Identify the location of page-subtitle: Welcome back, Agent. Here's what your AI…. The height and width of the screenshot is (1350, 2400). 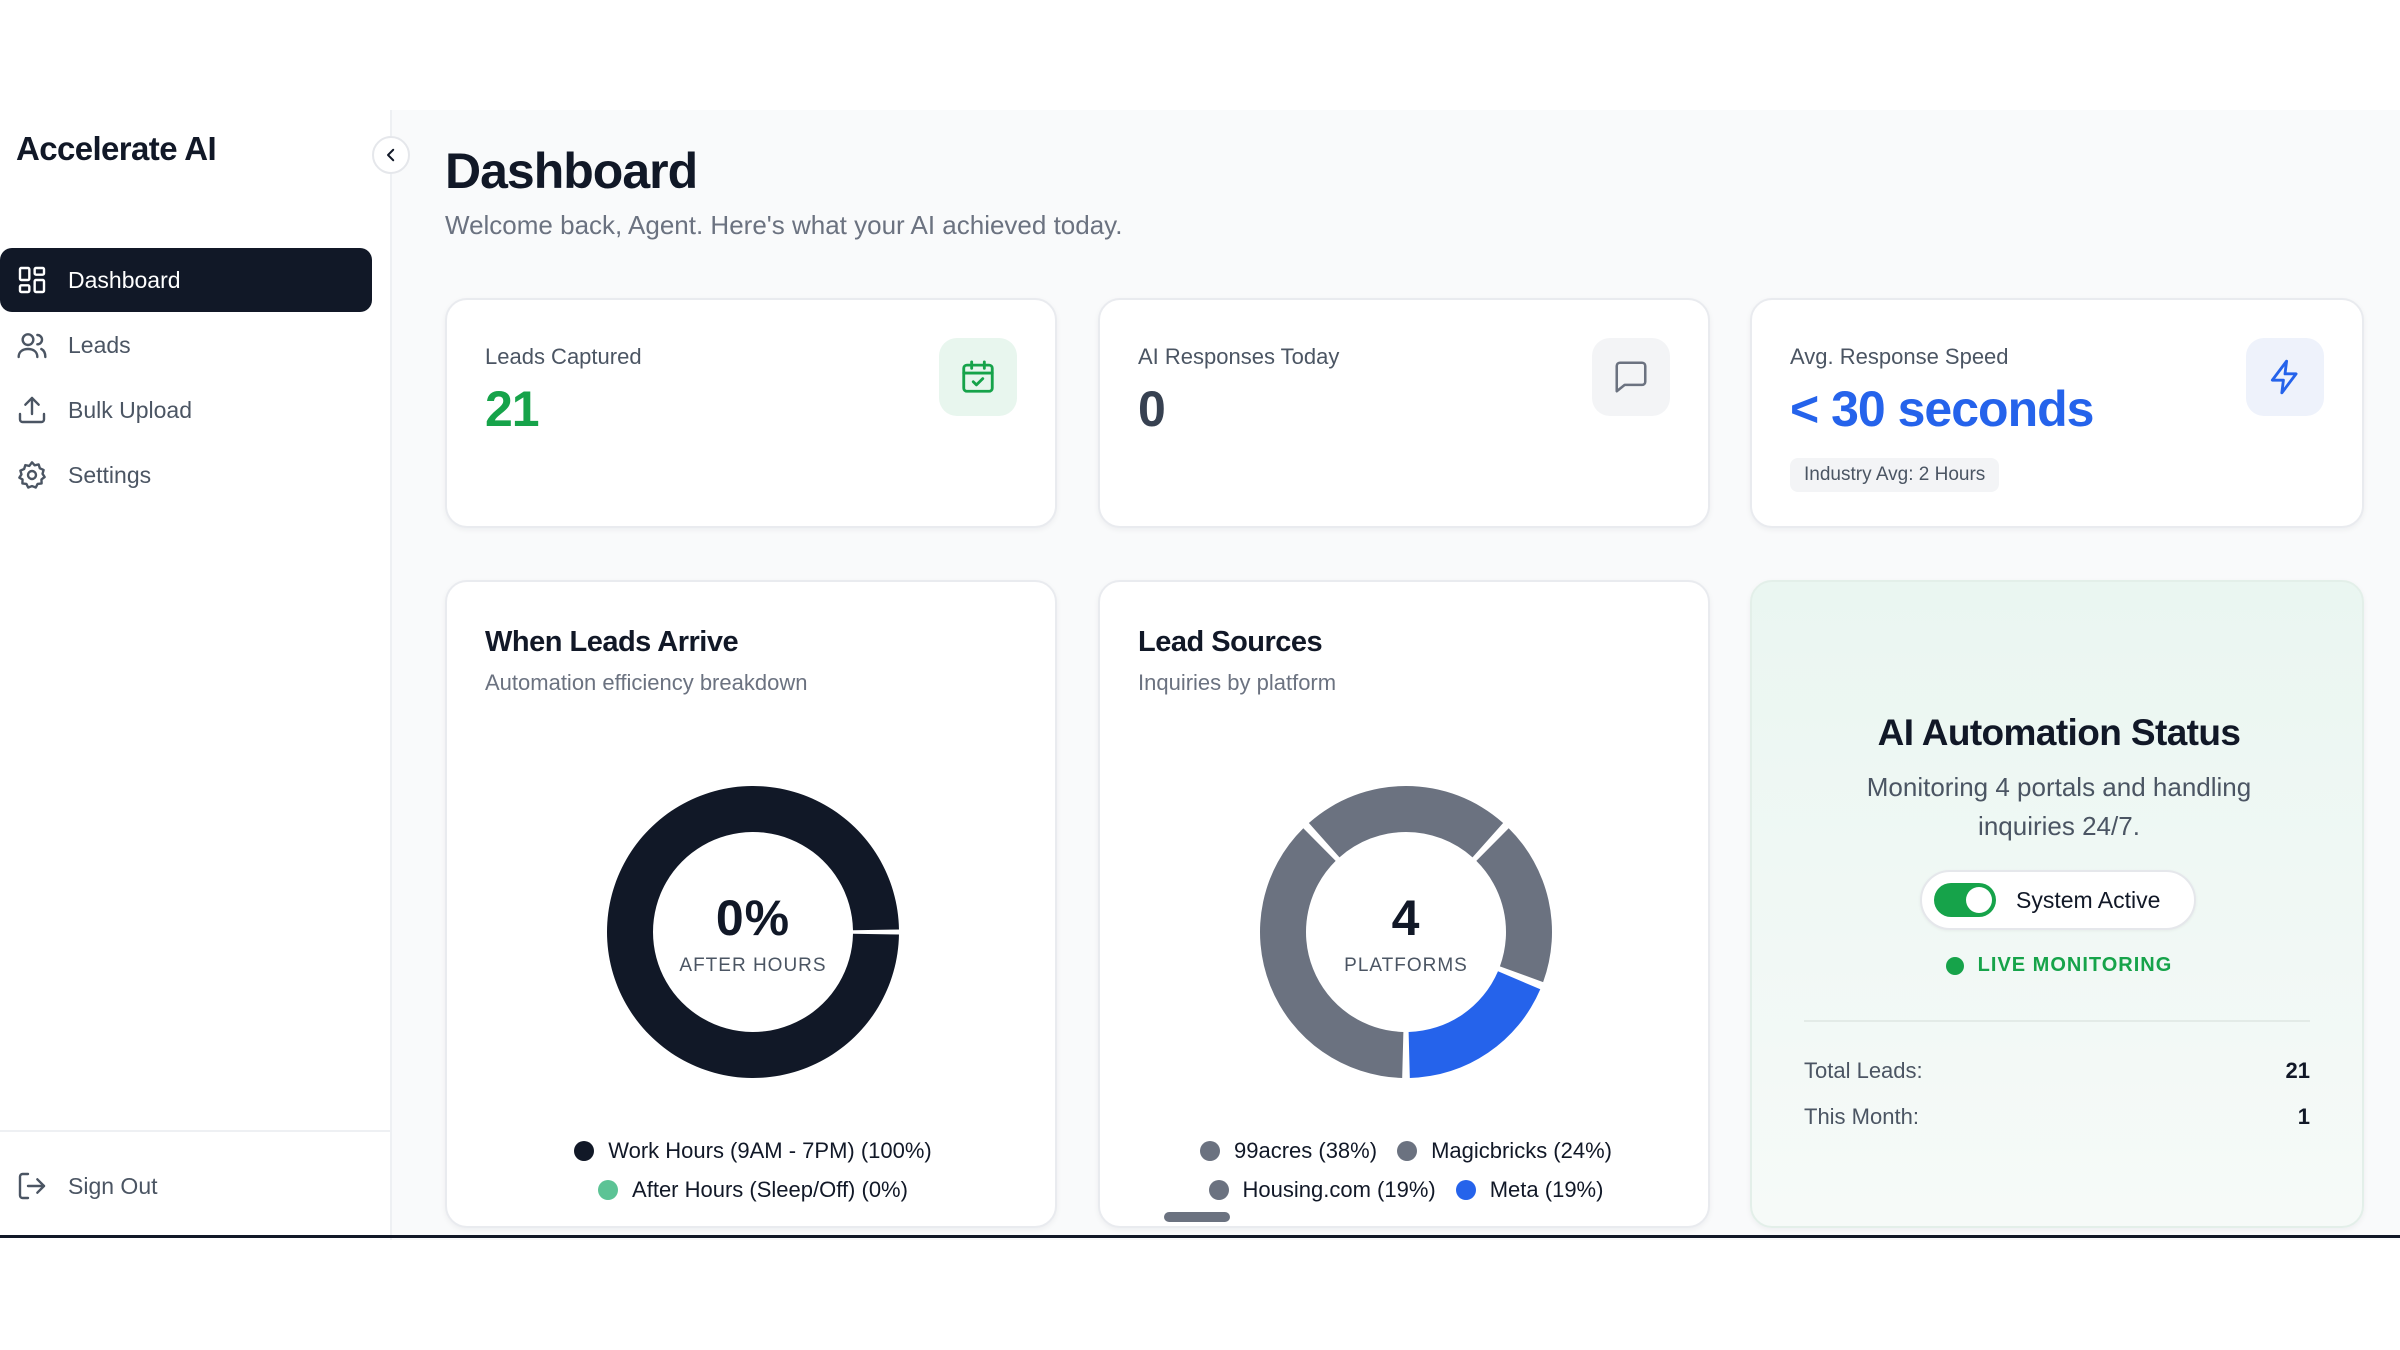
(784, 225).